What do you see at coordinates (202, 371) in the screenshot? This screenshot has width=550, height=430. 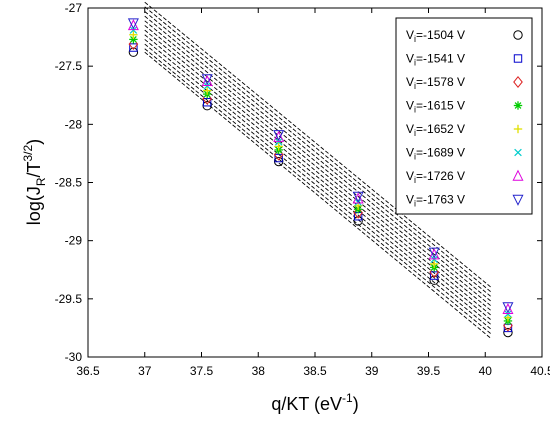 I see `x-tick-label: 37.5` at bounding box center [202, 371].